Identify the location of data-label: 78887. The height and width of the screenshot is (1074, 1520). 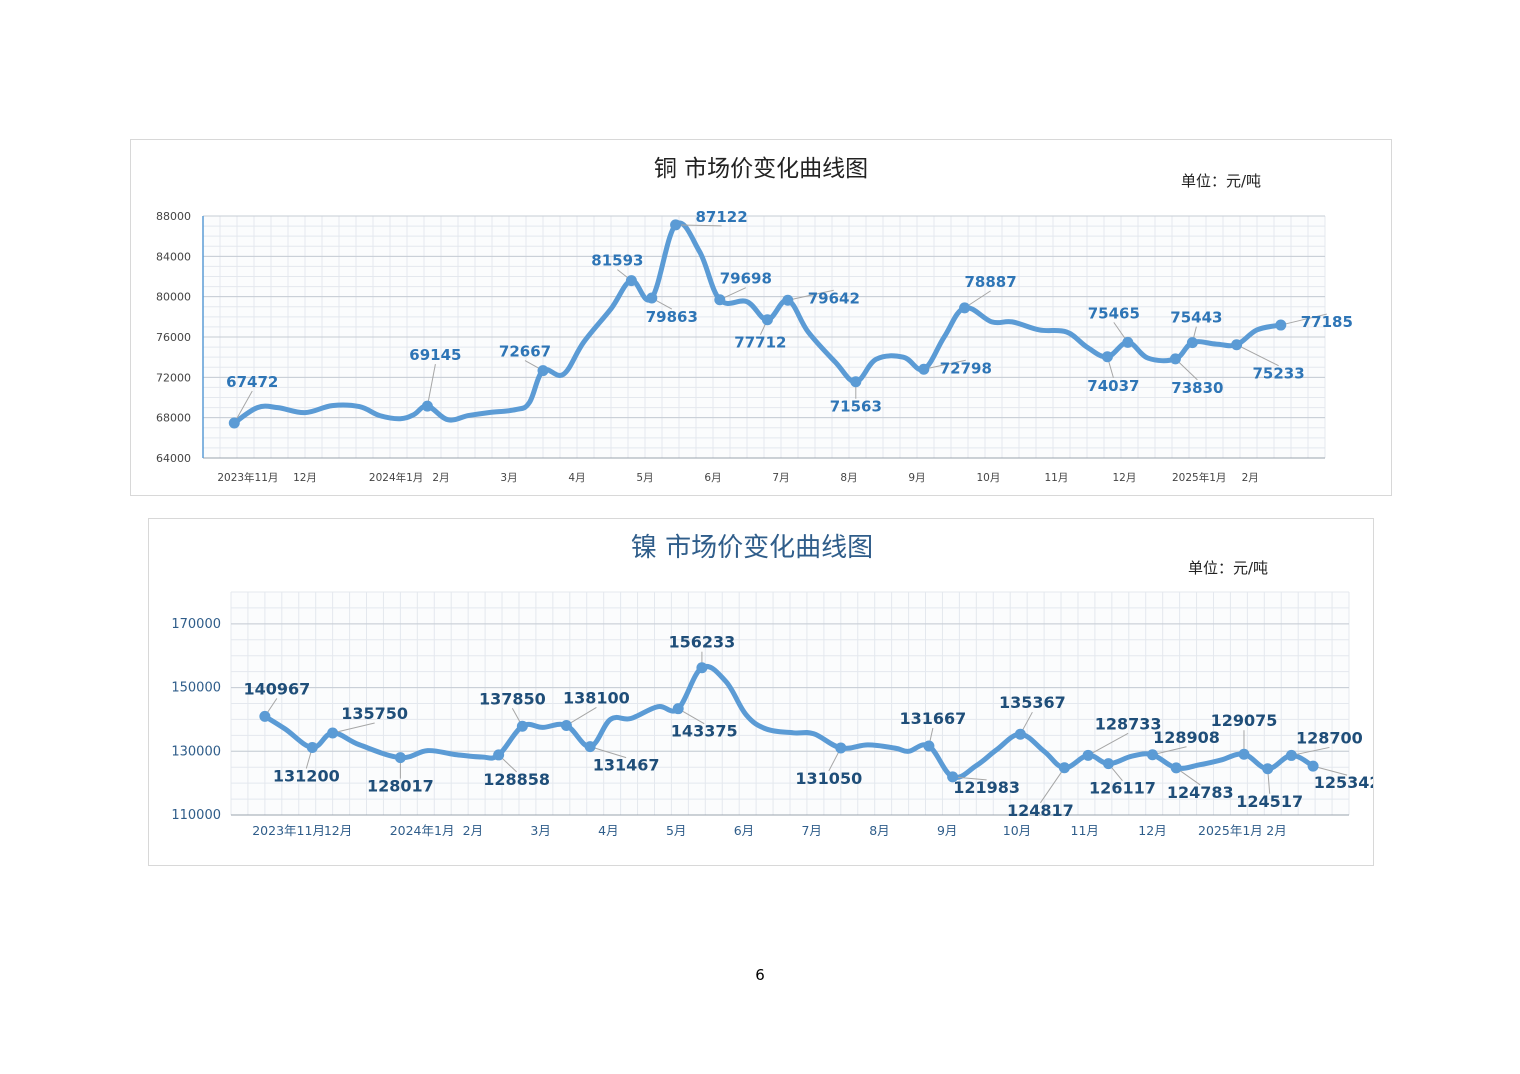
(991, 282).